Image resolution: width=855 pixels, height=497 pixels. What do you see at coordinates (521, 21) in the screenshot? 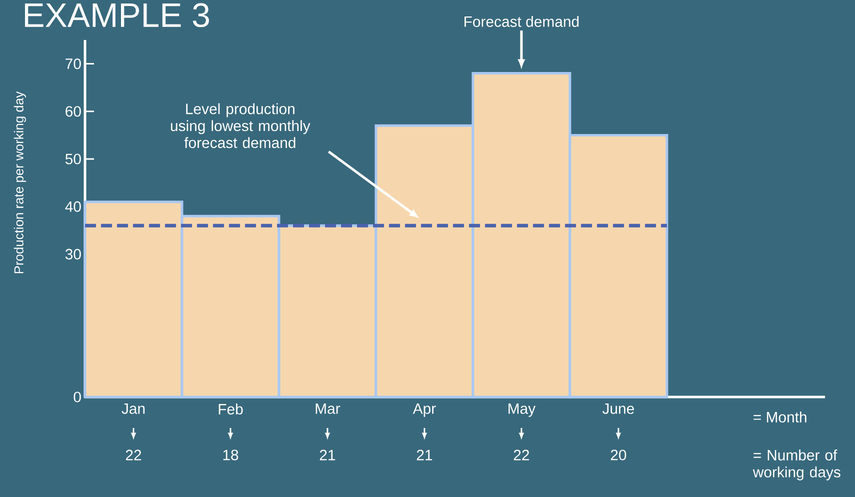
I see `text: Forecast demand` at bounding box center [521, 21].